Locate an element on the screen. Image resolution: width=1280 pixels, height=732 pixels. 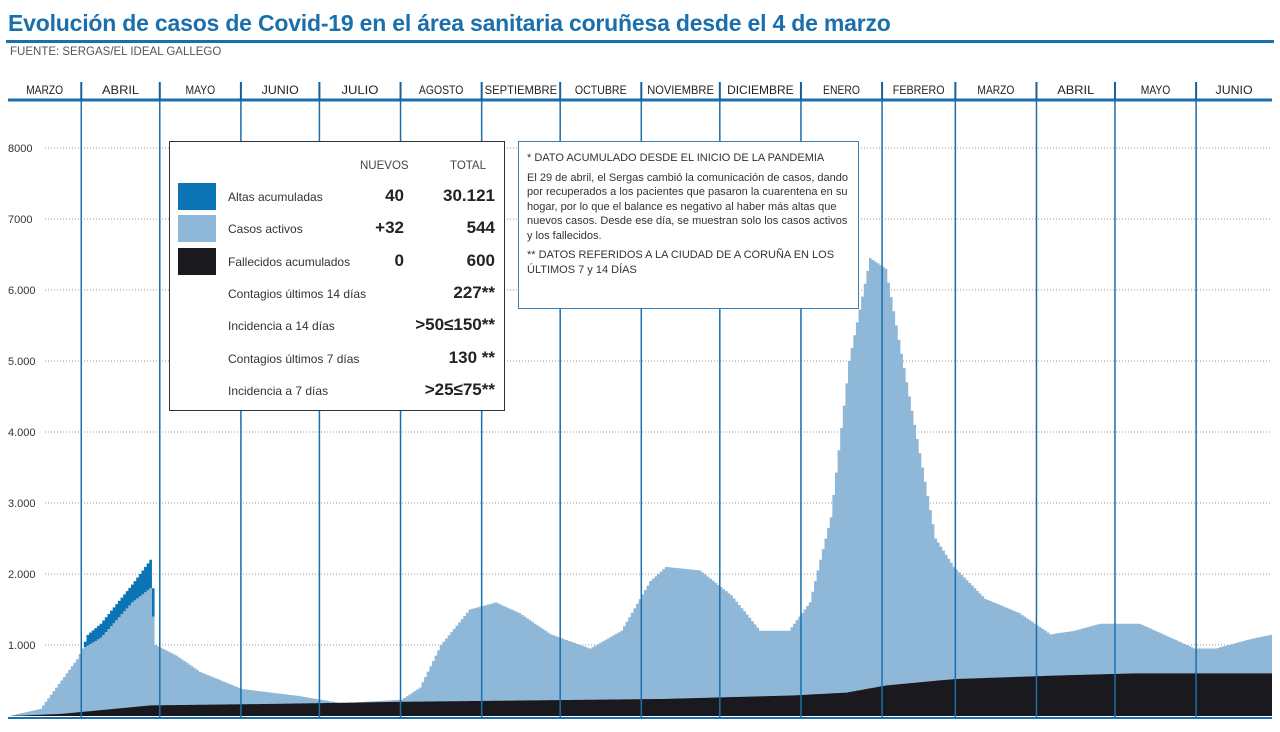
legend-total-value: >50≤150** is located at coordinates (455, 325).